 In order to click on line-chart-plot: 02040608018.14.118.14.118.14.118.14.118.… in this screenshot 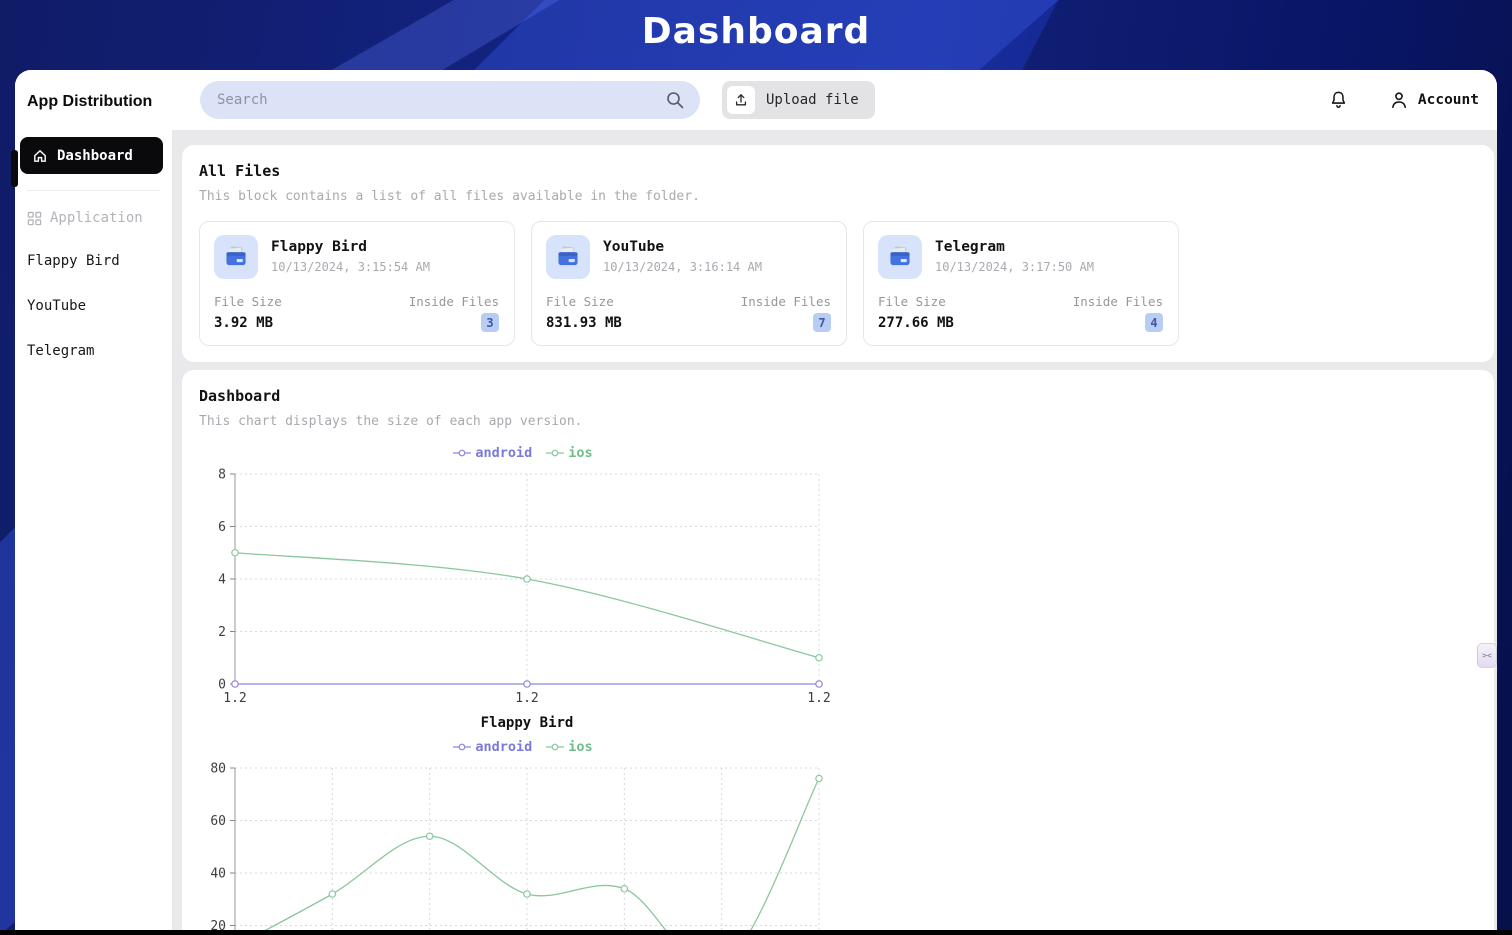, I will do `click(516, 846)`.